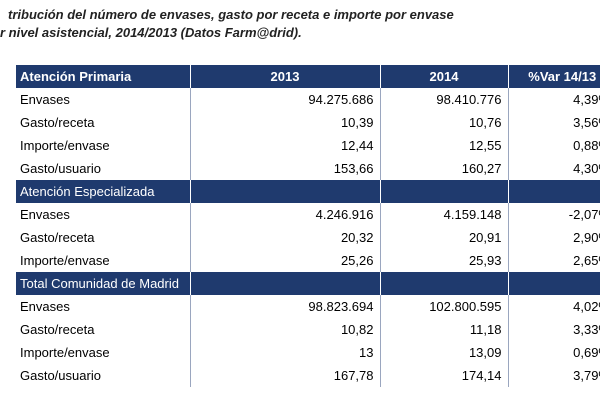 The width and height of the screenshot is (600, 400). Describe the element at coordinates (284, 352) in the screenshot. I see `value-cell: 13` at that location.